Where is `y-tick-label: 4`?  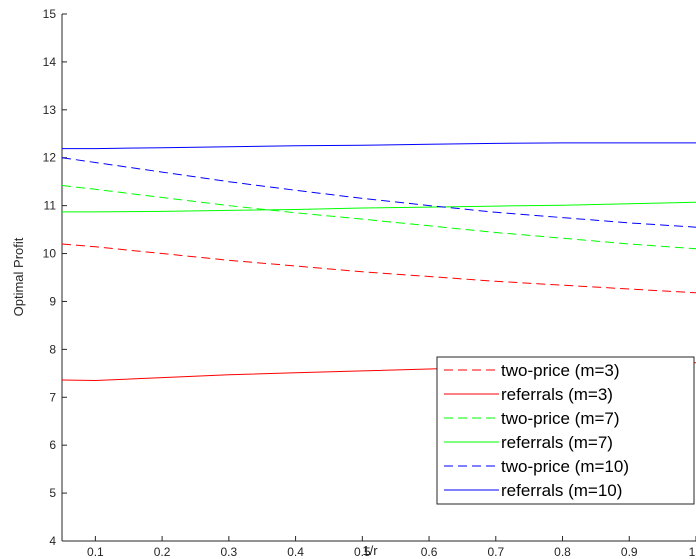
y-tick-label: 4 is located at coordinates (52, 541).